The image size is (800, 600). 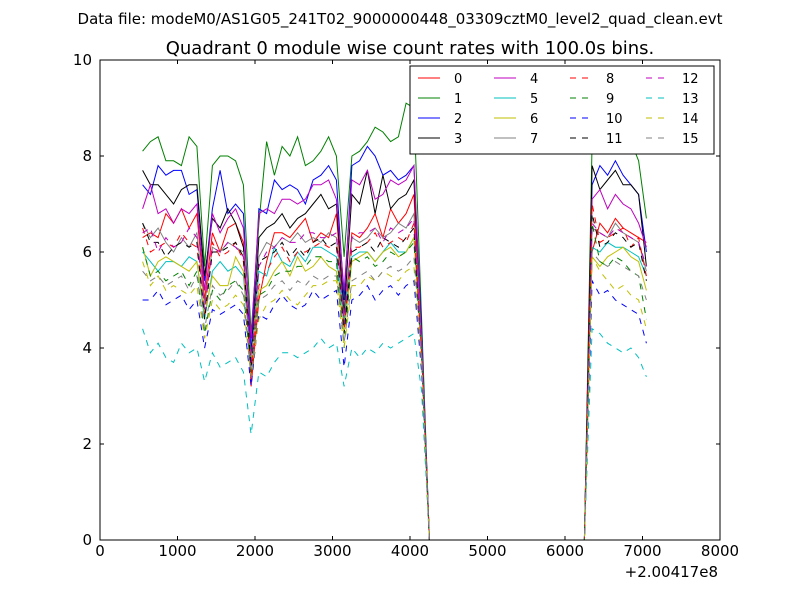 I want to click on legend-label-11: 11, so click(x=614, y=139).